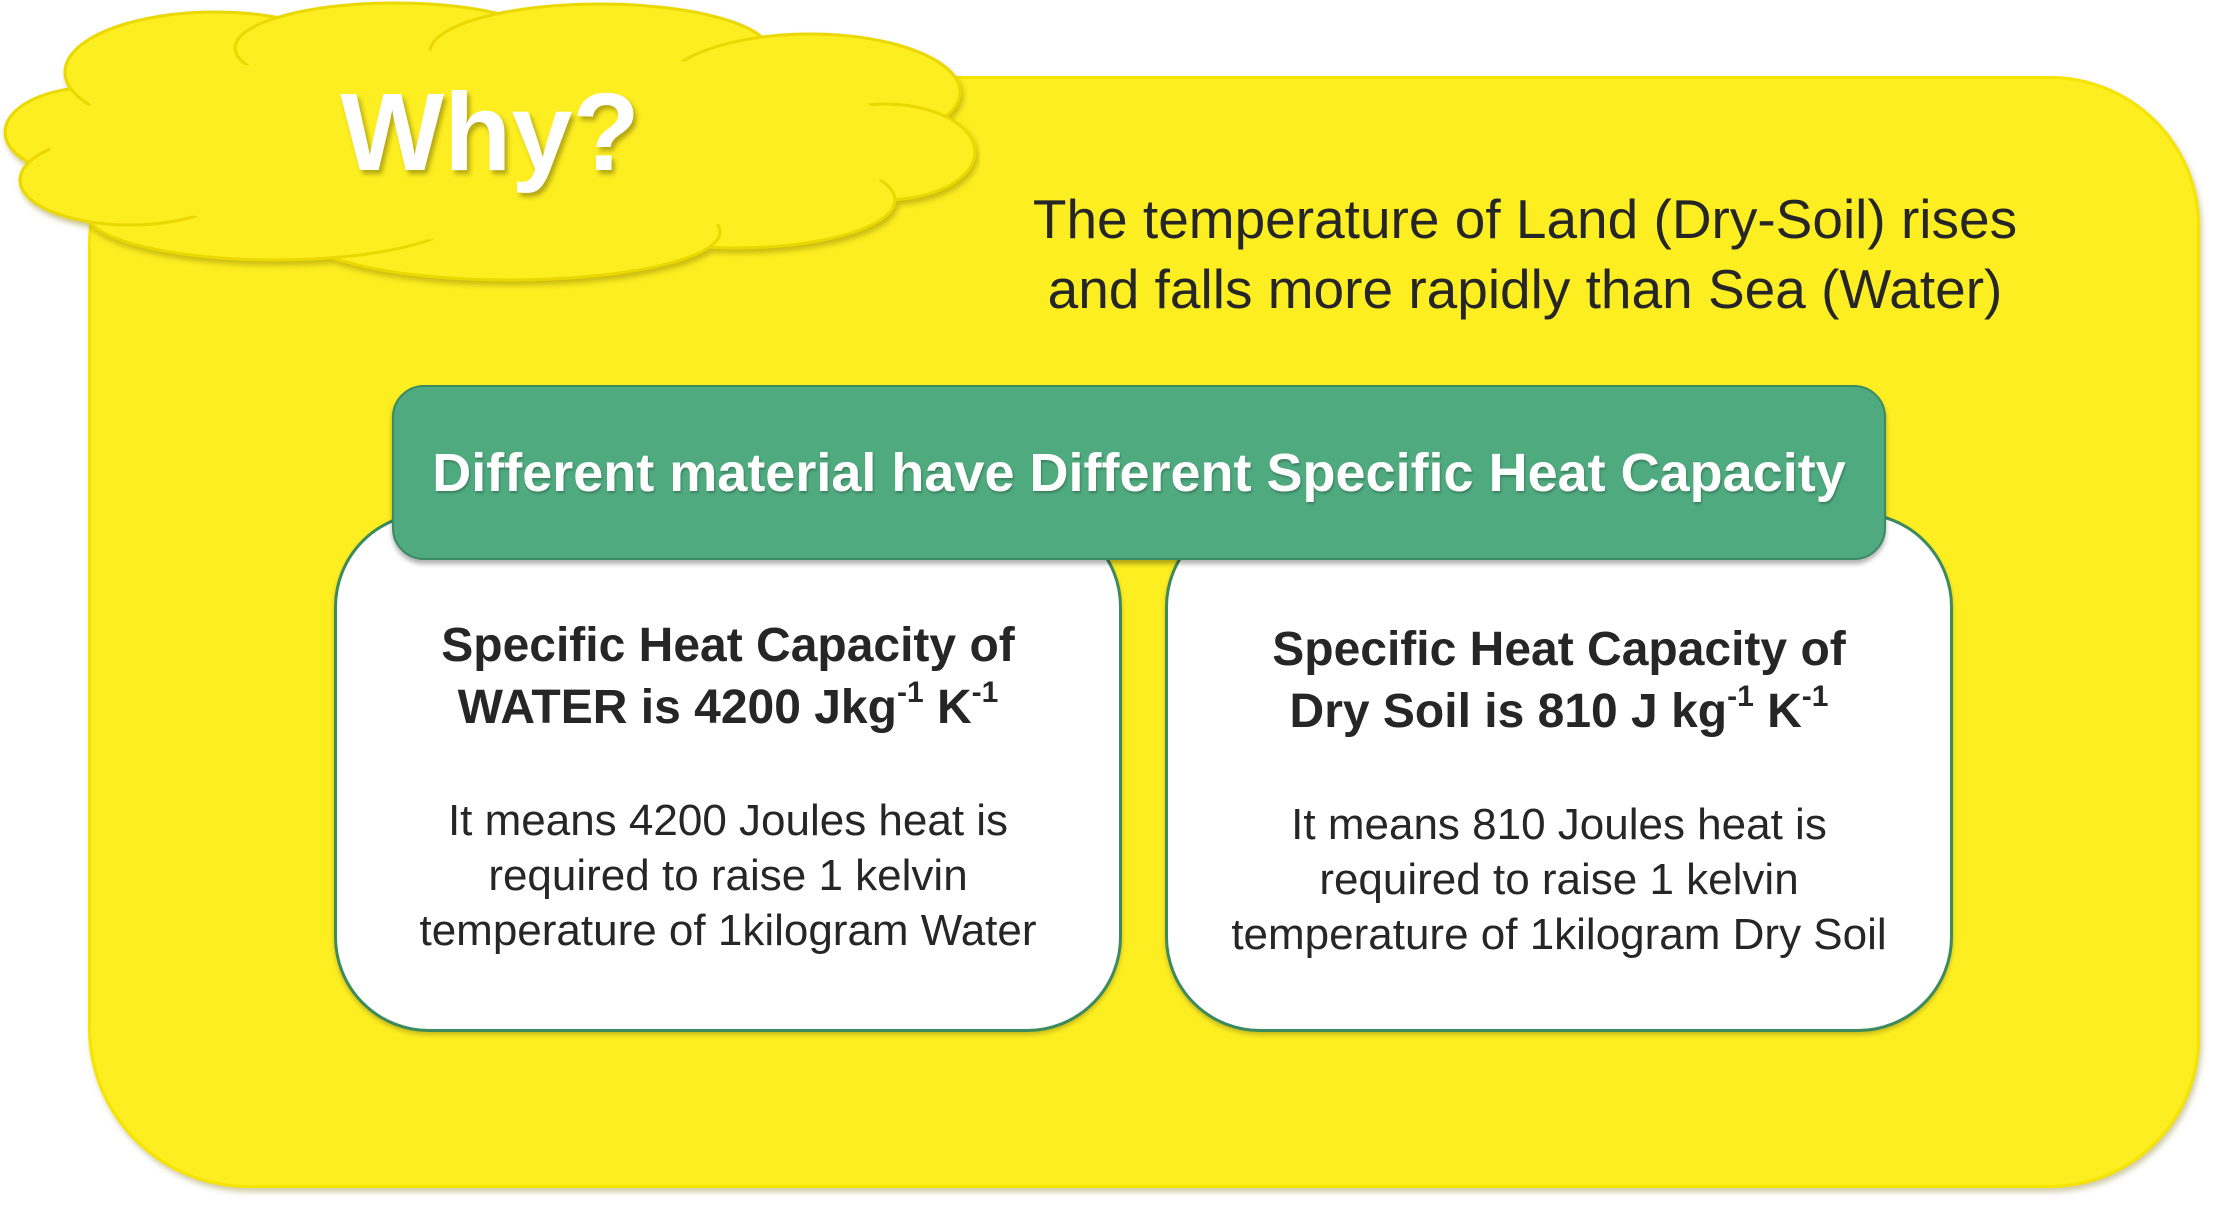  I want to click on water-body-line-1: It means 4200 Joules heat is, so click(728, 820).